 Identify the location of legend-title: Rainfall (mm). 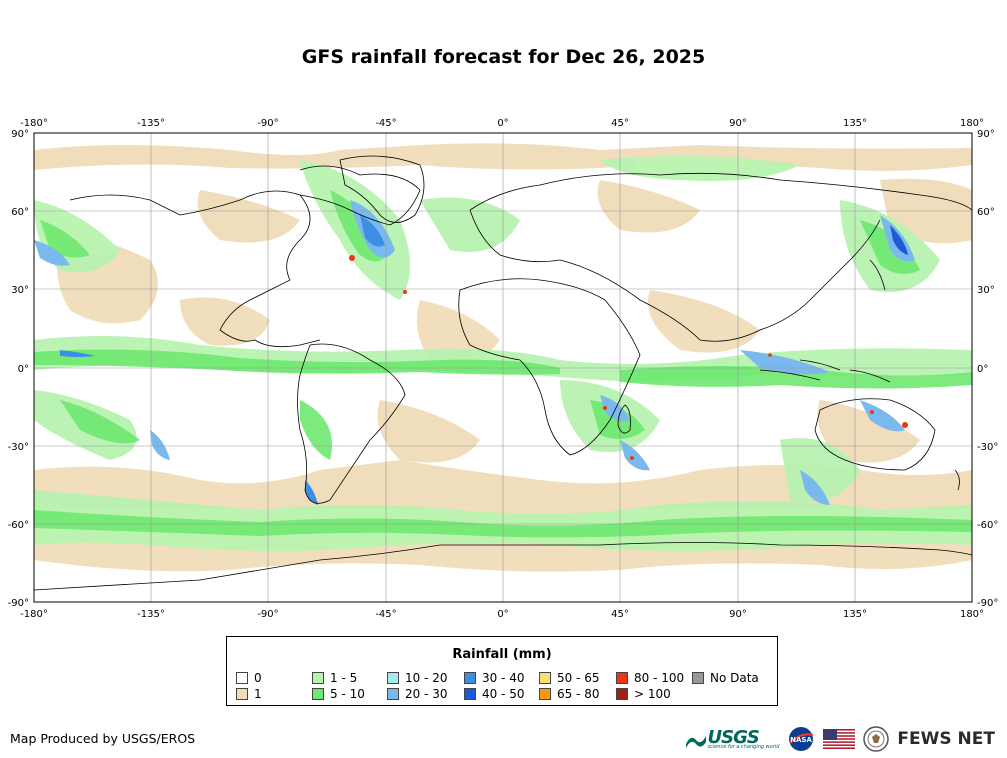
(502, 654).